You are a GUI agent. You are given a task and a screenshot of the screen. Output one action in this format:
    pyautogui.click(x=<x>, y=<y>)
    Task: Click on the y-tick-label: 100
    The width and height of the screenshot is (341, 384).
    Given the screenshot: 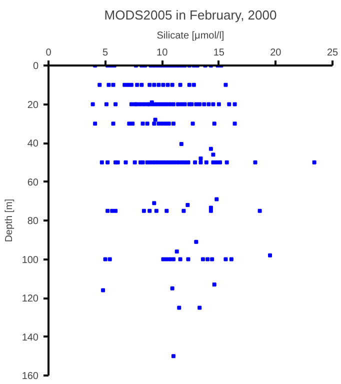 What is the action you would take?
    pyautogui.click(x=30, y=260)
    